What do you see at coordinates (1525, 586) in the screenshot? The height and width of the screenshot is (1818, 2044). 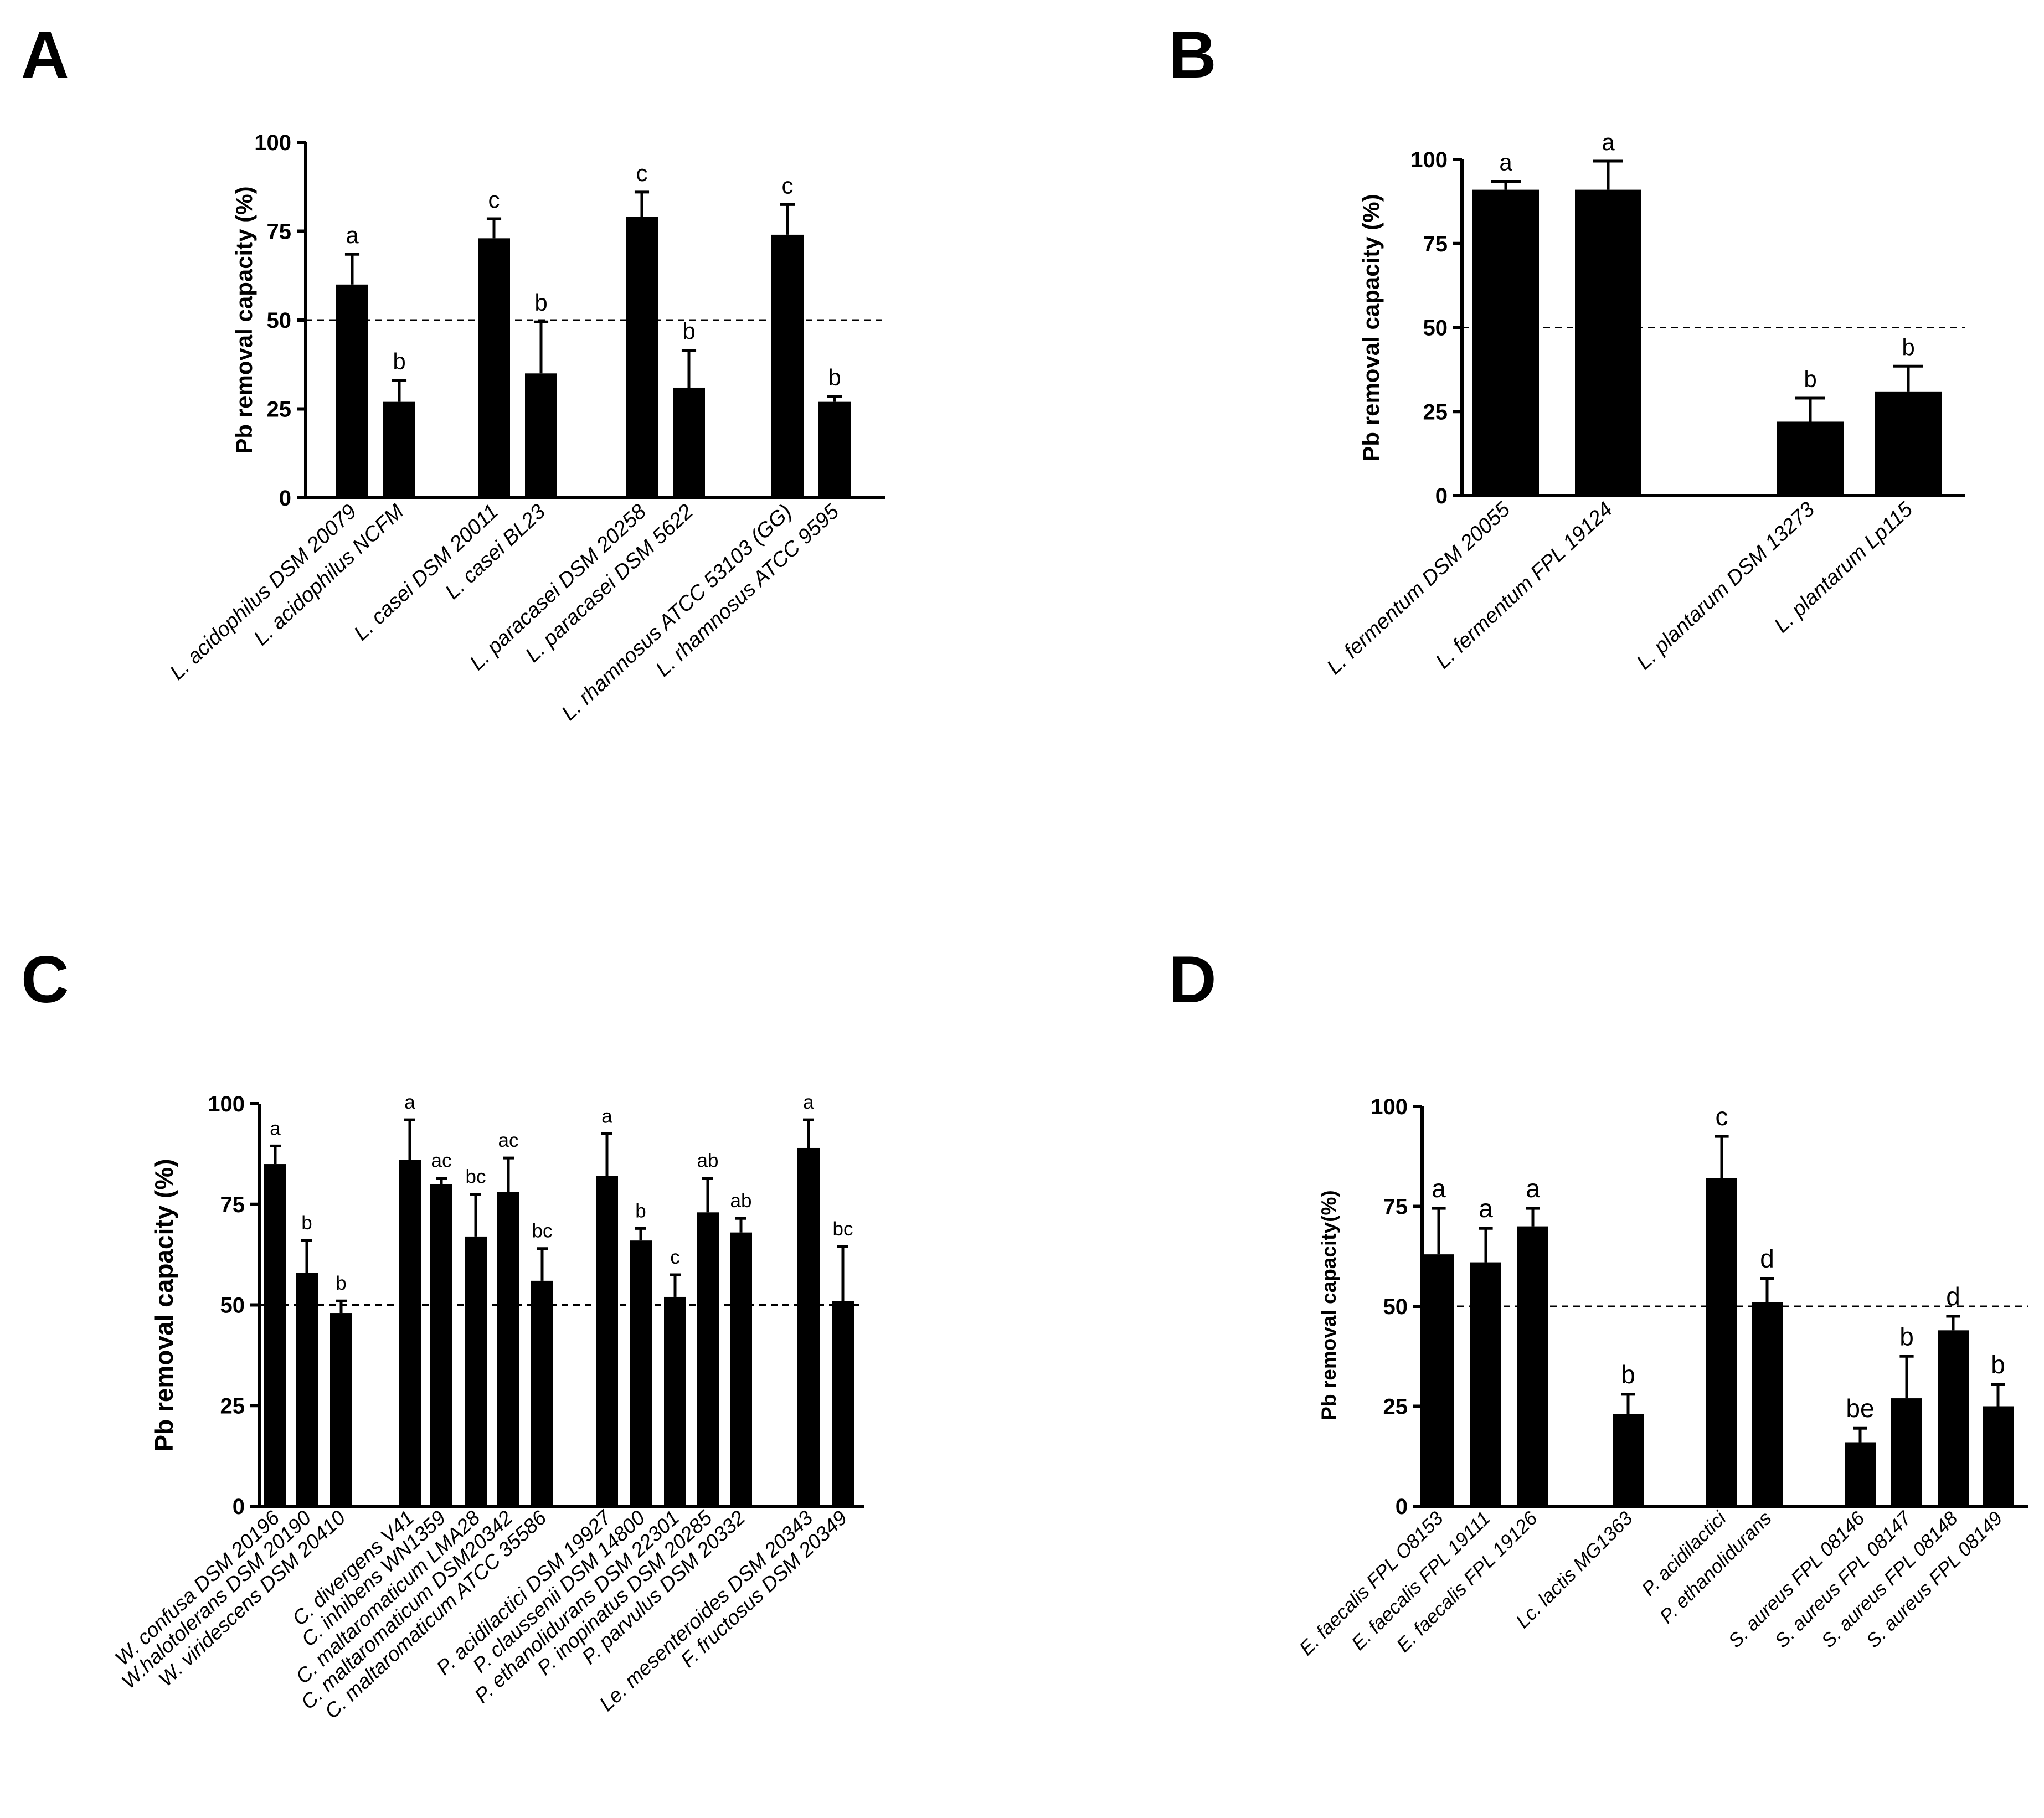 I see `category-label: L. fermentum FPL 19124` at bounding box center [1525, 586].